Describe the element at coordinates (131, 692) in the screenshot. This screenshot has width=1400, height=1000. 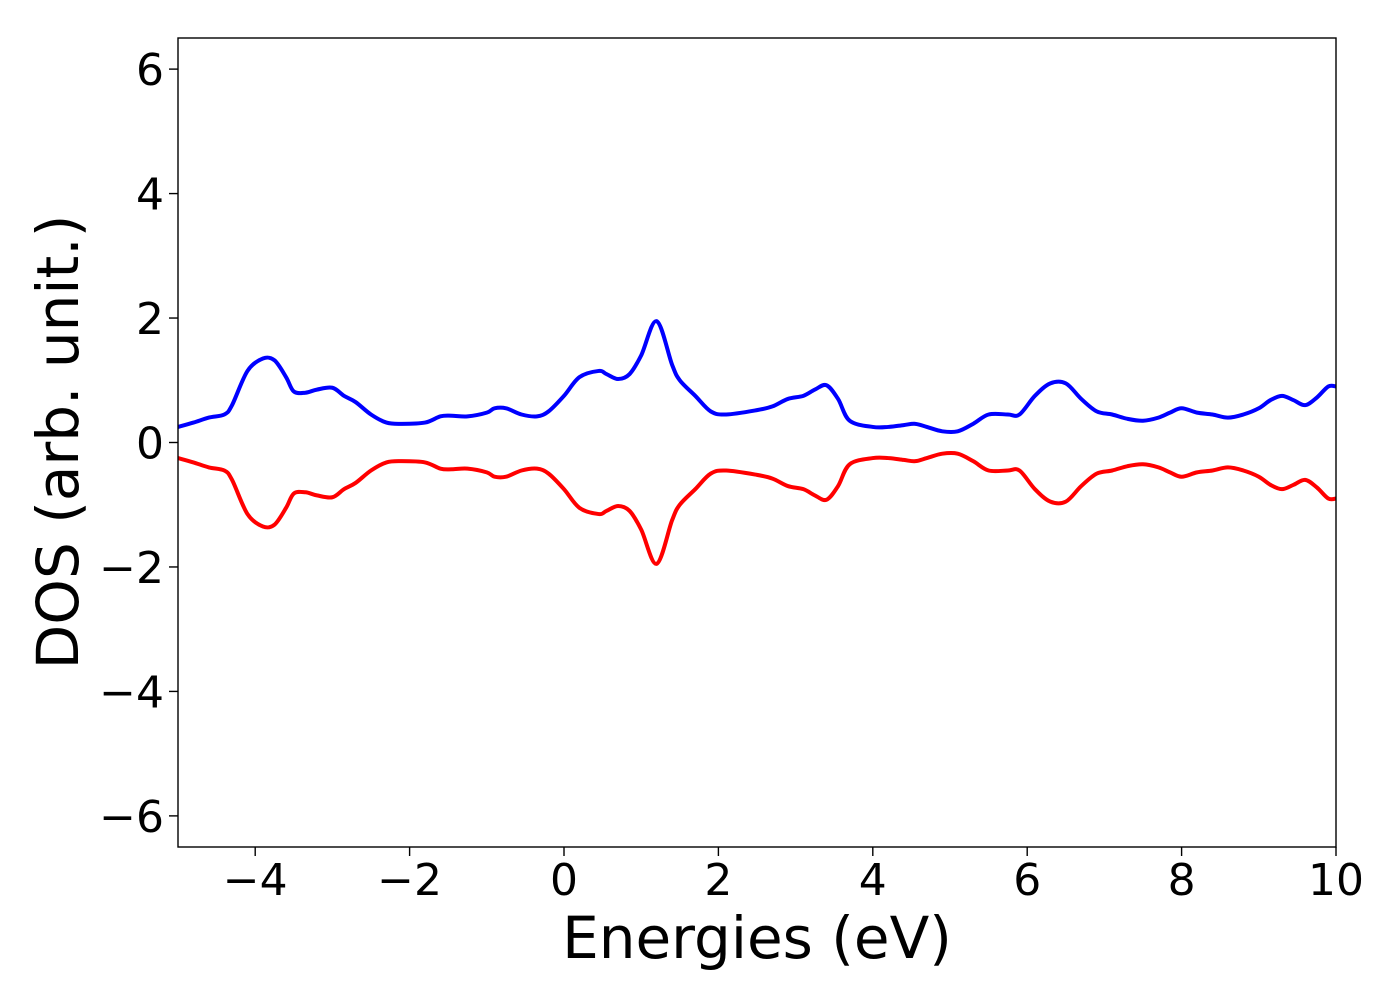
I see `y-tick-label: −4` at that location.